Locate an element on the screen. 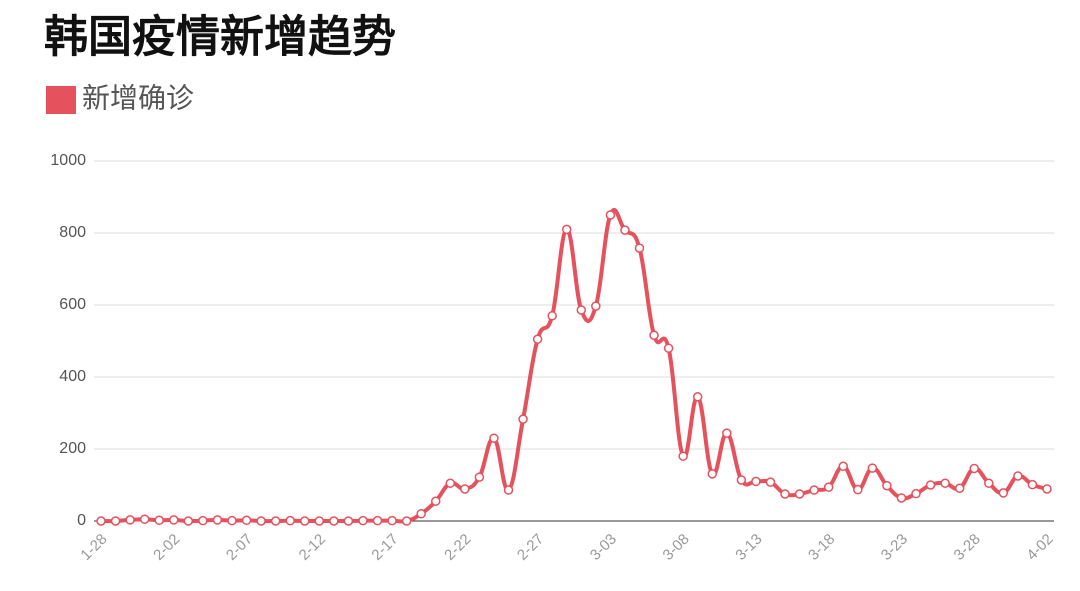  y-tick-label: 400 is located at coordinates (72, 376).